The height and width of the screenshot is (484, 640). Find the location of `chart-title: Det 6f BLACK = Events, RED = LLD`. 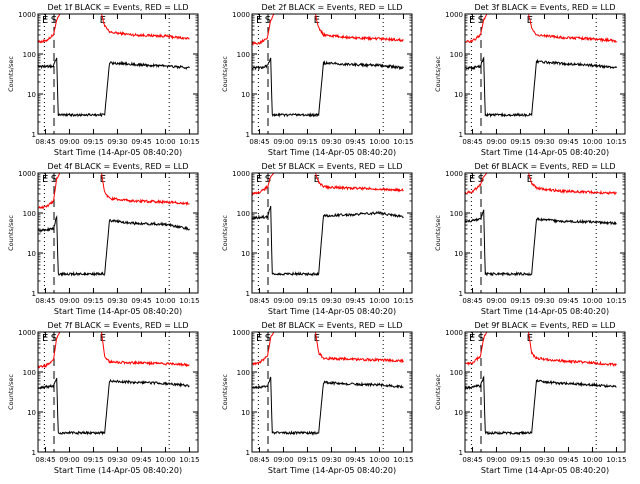

chart-title: Det 6f BLACK = Events, RED = LLD is located at coordinates (544, 166).